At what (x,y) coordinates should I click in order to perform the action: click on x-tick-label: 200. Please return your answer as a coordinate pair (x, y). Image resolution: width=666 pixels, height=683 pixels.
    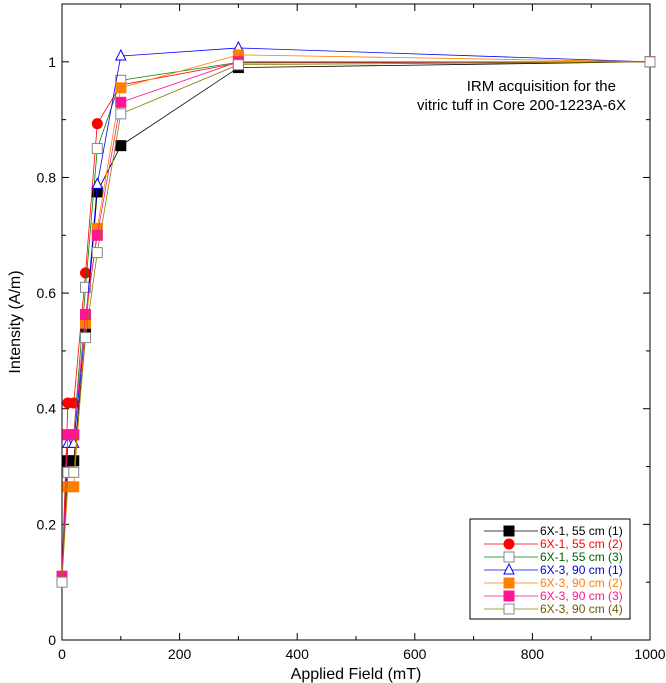
    Looking at the image, I should click on (180, 654).